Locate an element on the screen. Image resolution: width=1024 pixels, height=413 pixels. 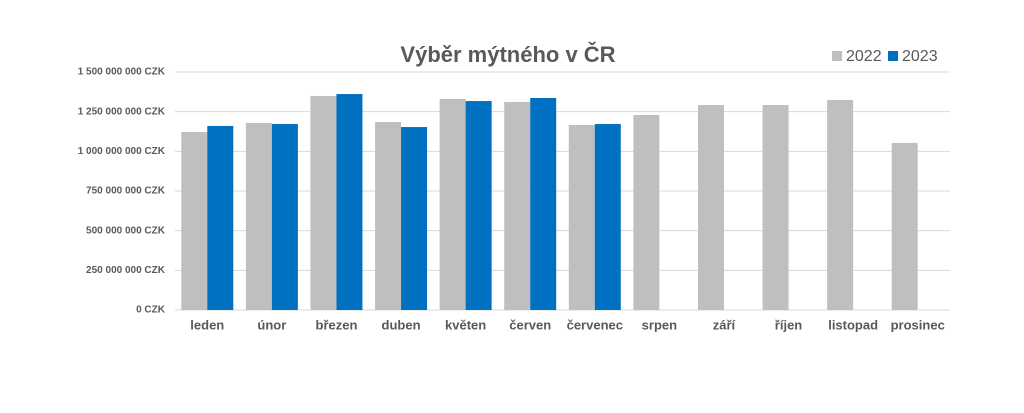
y-tick-label: 750 000 000 CZK is located at coordinates (126, 191).